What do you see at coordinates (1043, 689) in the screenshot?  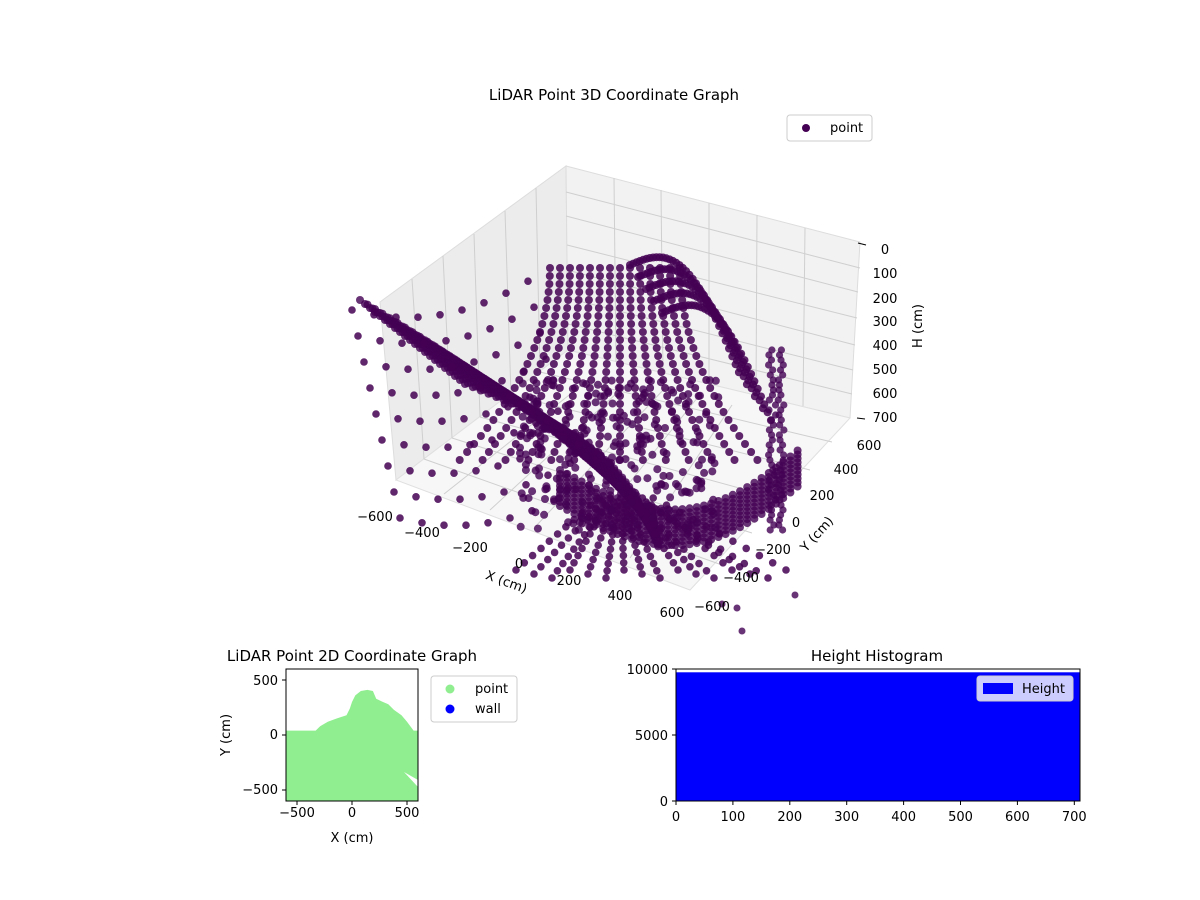 I see `legend-histogram-label: Height` at bounding box center [1043, 689].